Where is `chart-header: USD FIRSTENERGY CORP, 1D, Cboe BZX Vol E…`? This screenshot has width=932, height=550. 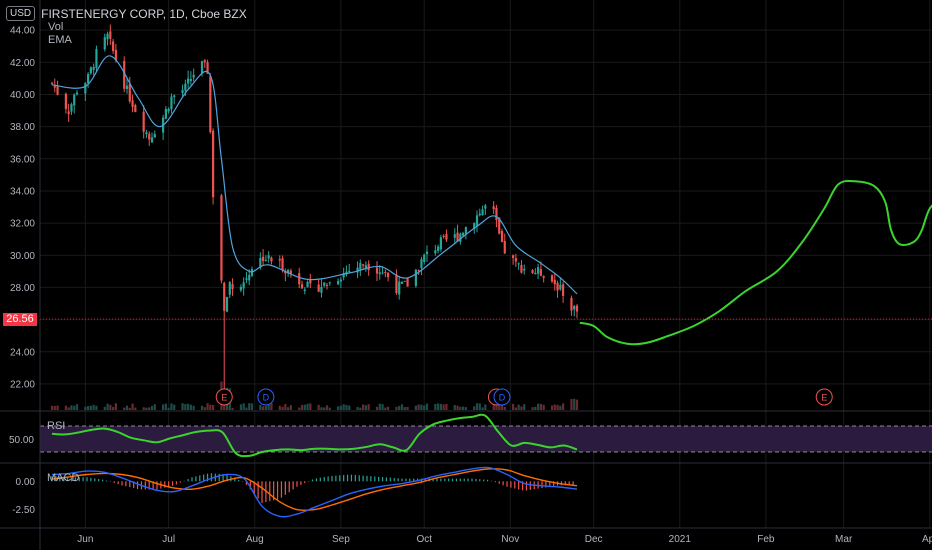 chart-header: USD FIRSTENERGY CORP, 1D, Cboe BZX Vol E… is located at coordinates (126, 26).